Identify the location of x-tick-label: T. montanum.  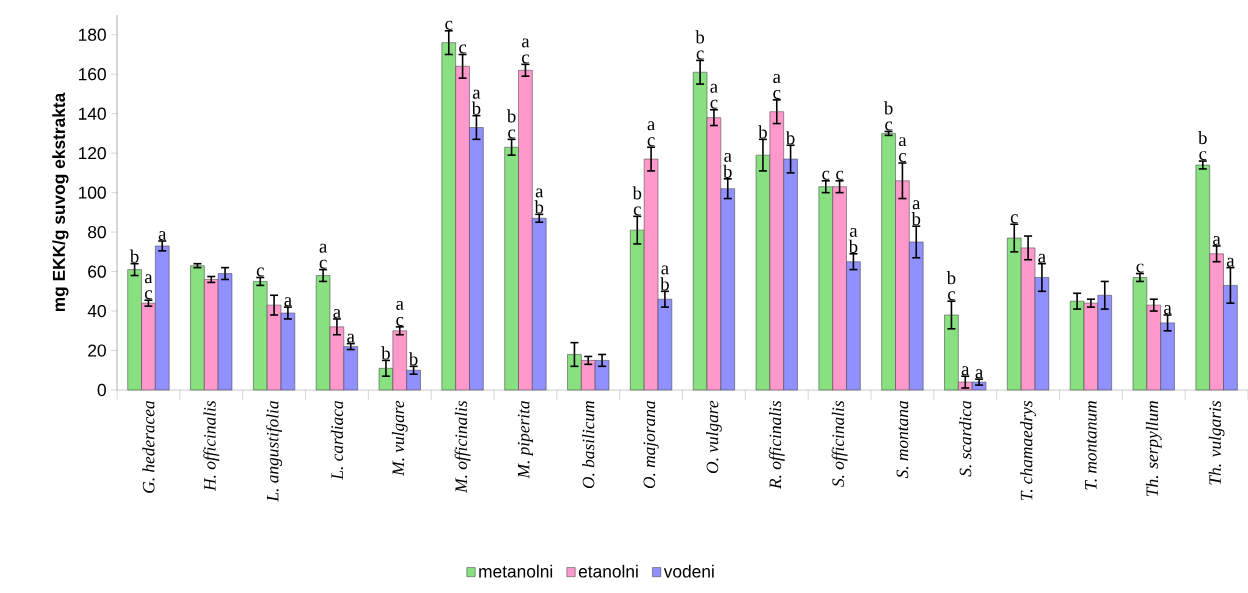
(1091, 445).